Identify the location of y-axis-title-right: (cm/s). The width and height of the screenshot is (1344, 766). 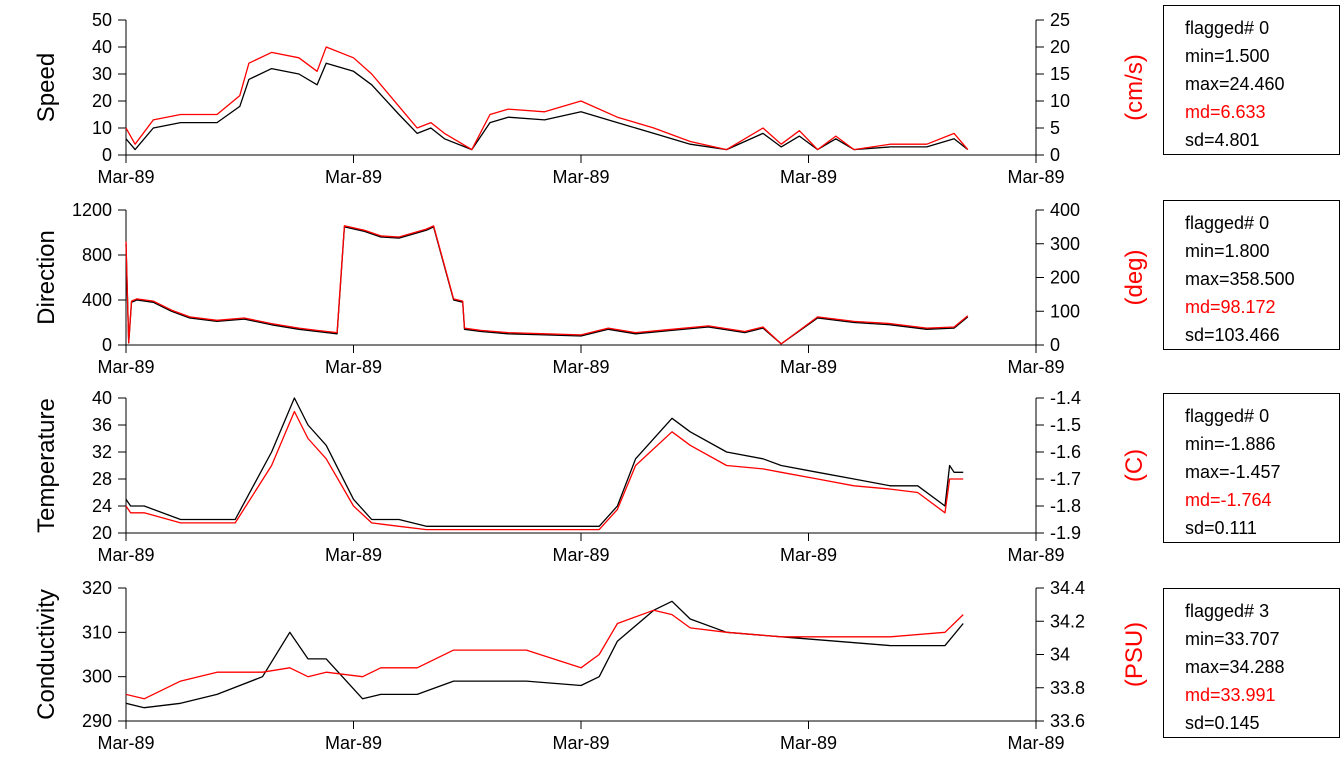
(1134, 87).